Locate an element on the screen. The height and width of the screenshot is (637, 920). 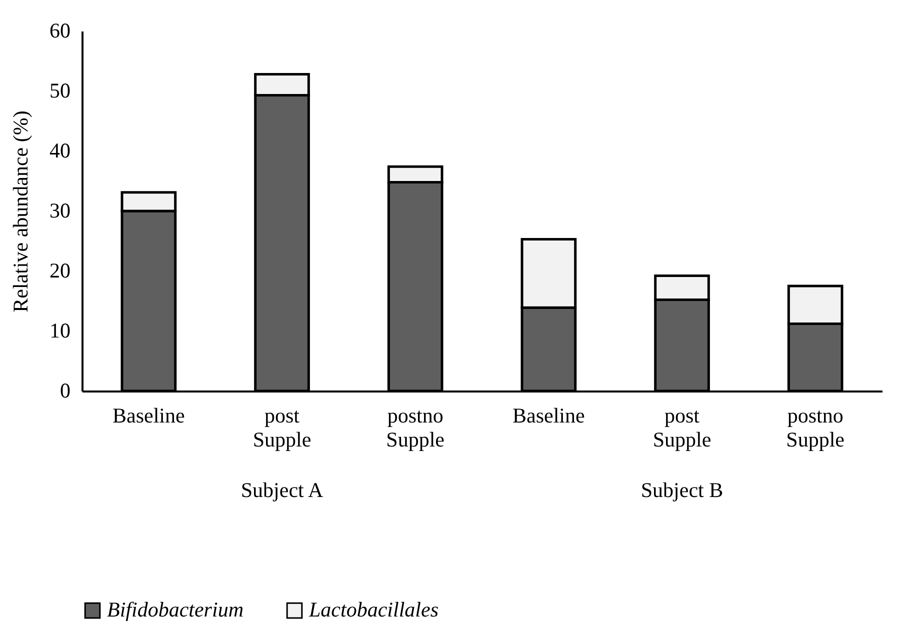
y-axis-title: Relative abundance (%) is located at coordinates (20, 211).